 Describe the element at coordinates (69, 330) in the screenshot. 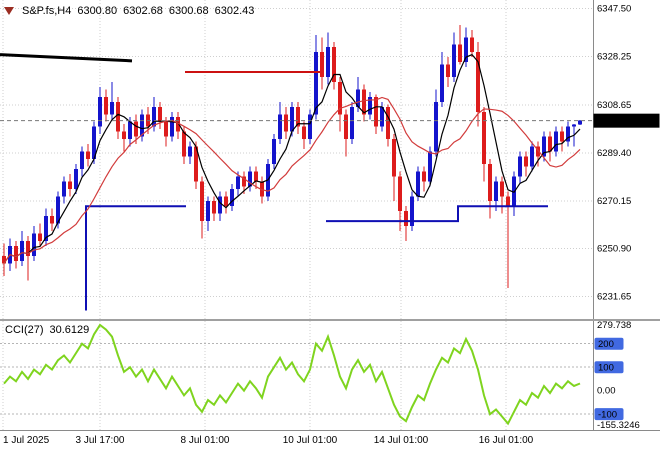

I see `cci-value: 30.6129` at that location.